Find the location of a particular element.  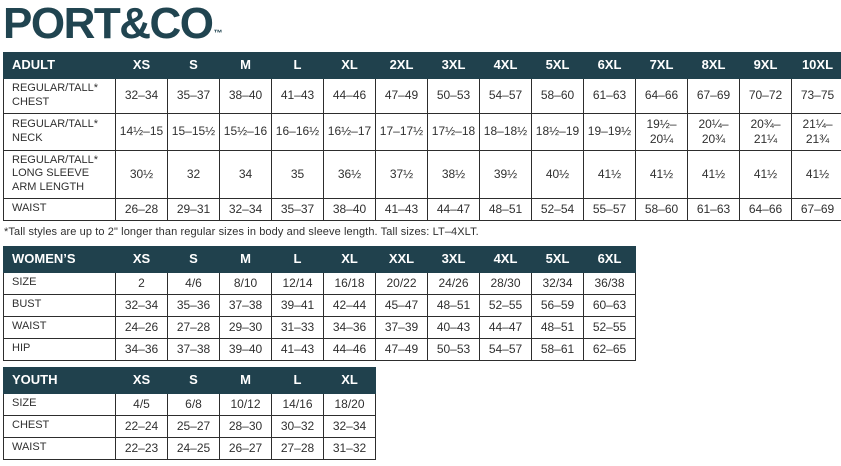

size-value-cell: 18½–19 is located at coordinates (558, 131).